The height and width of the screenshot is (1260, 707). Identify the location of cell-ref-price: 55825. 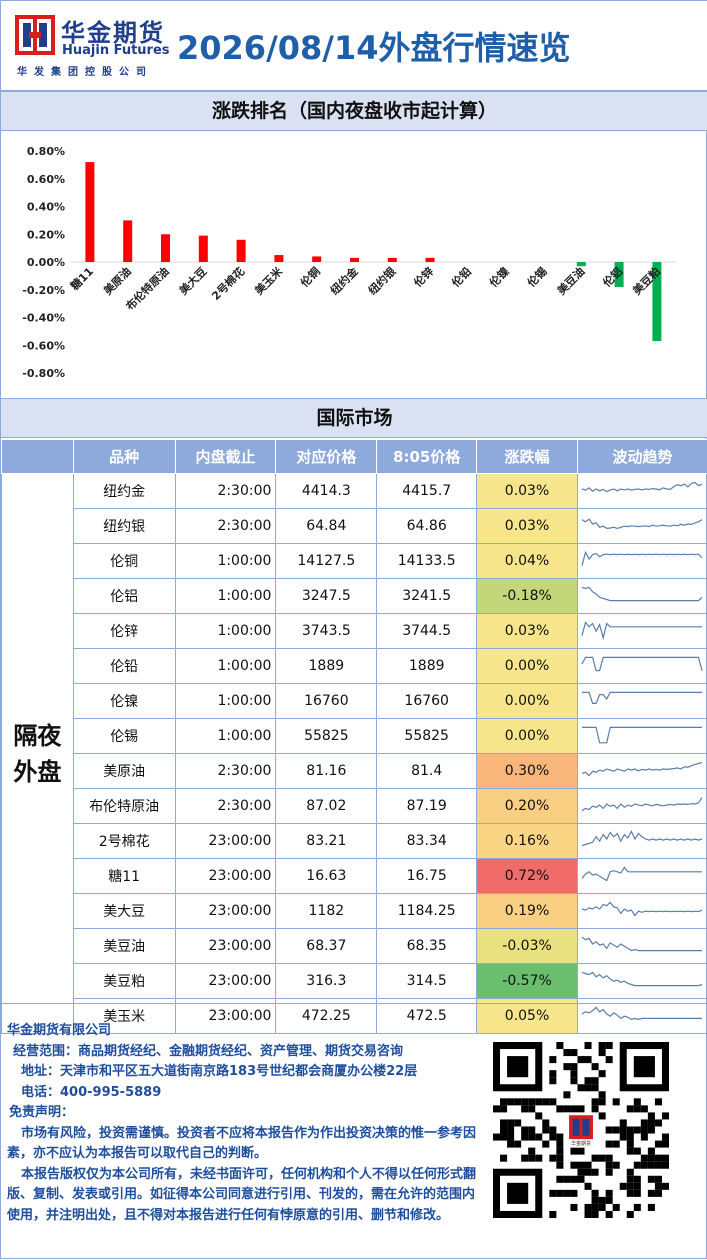
(326, 736).